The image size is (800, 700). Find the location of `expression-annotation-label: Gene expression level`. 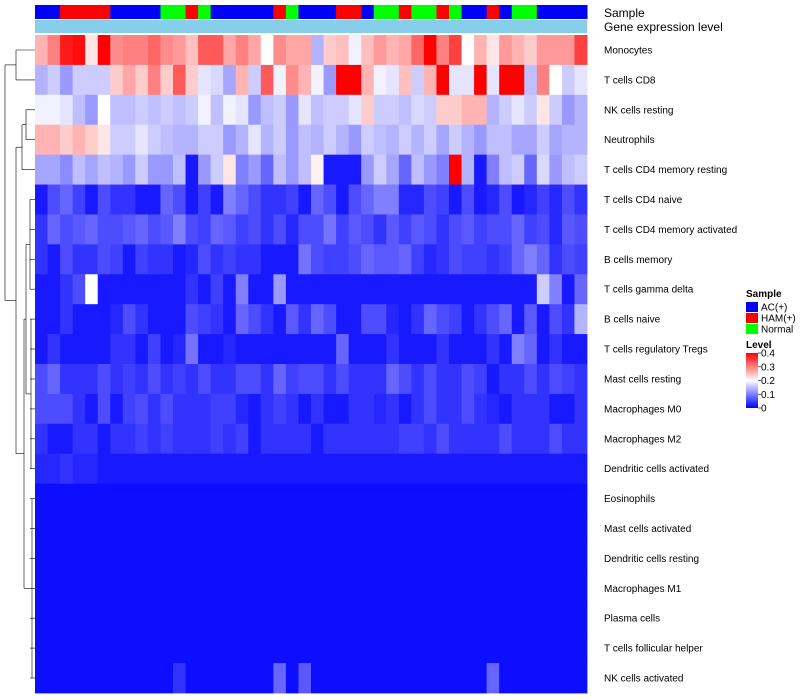

expression-annotation-label: Gene expression level is located at coordinates (663, 27).